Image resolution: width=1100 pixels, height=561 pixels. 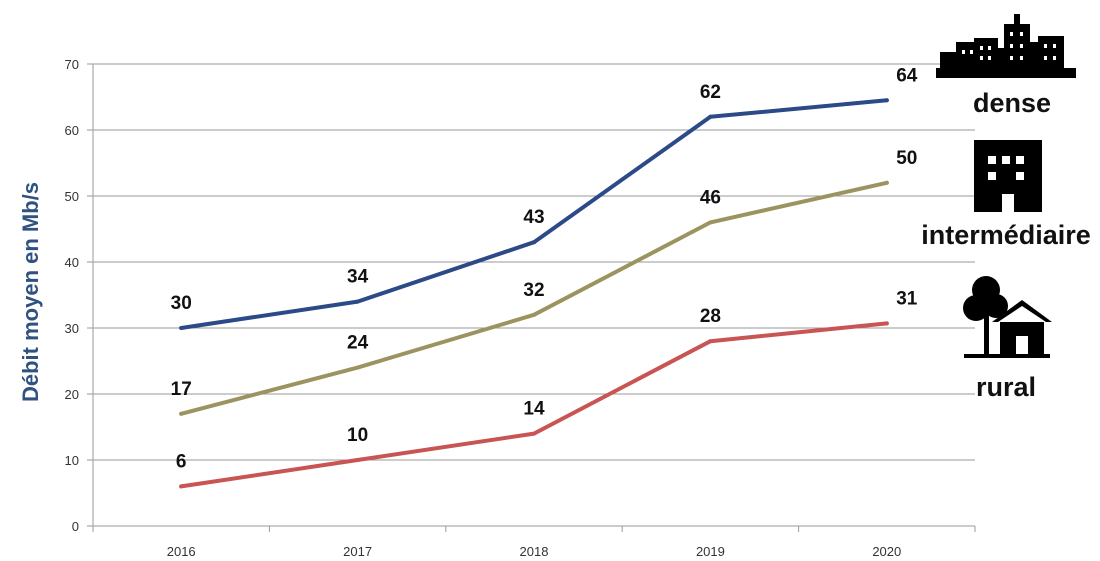 I want to click on data-label: 6, so click(x=181, y=461).